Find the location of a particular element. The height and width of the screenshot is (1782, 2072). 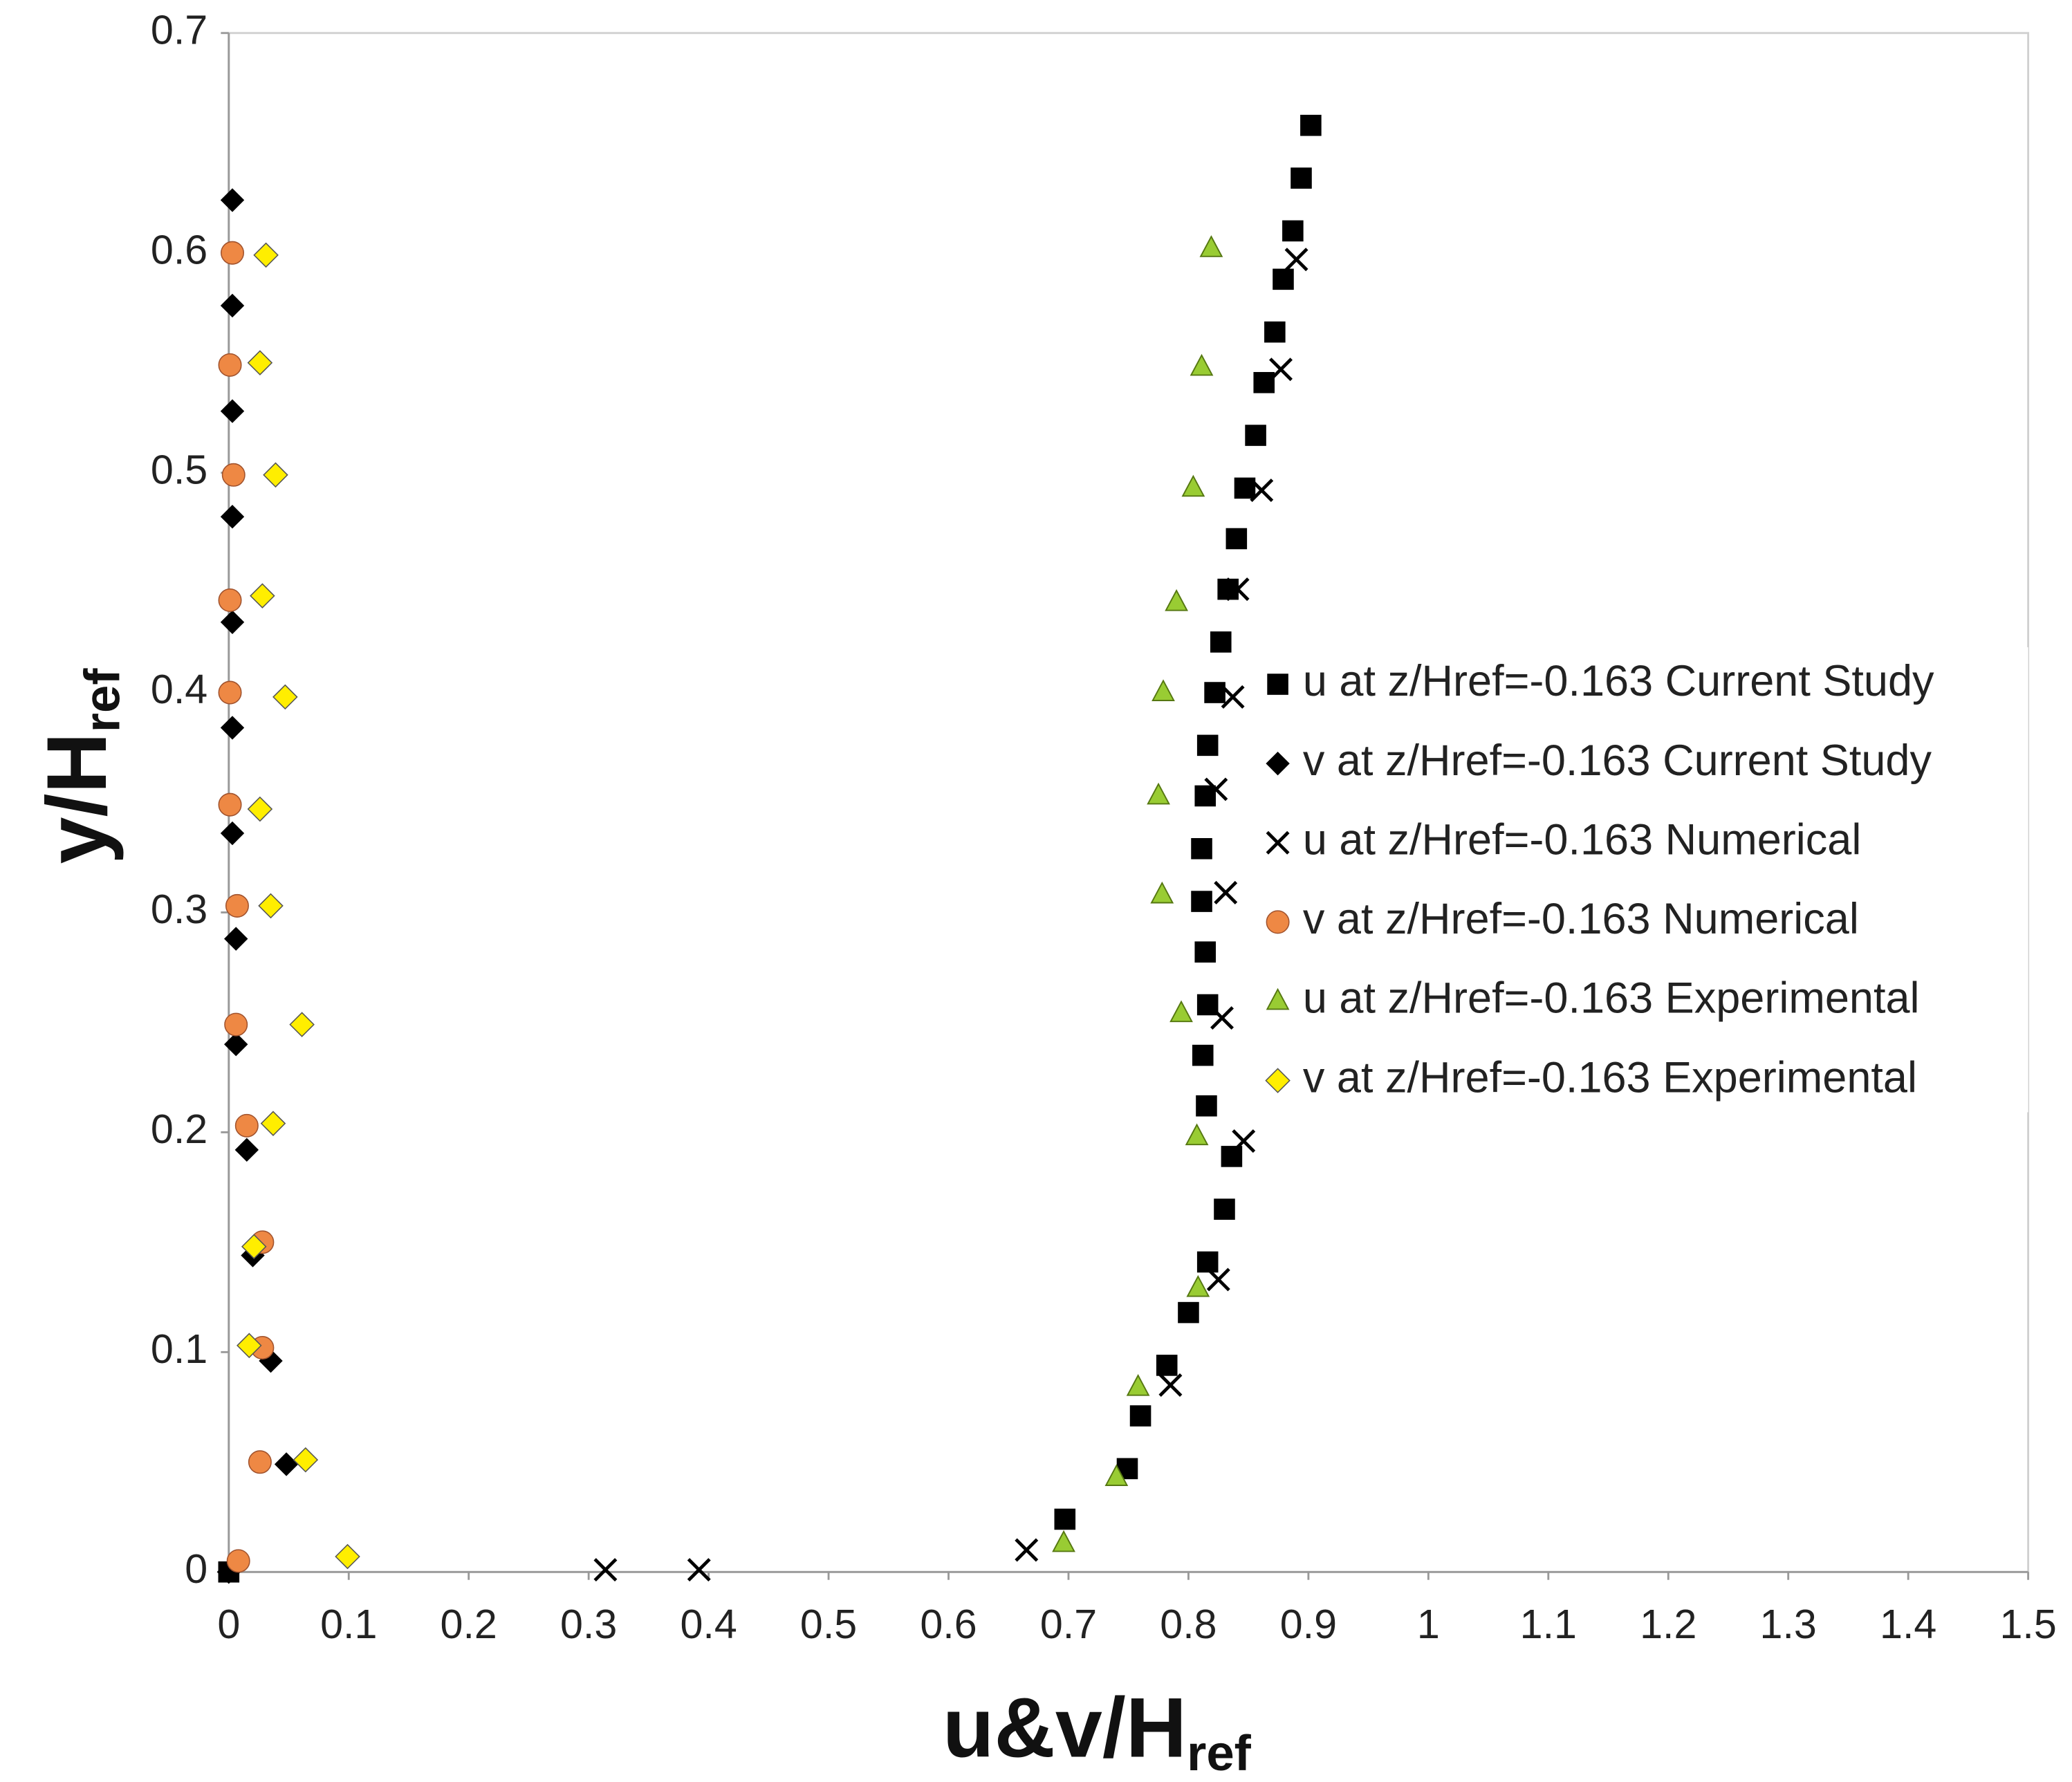

legend-label: u at z/Href=-0.163 Current Study is located at coordinates (1618, 681).